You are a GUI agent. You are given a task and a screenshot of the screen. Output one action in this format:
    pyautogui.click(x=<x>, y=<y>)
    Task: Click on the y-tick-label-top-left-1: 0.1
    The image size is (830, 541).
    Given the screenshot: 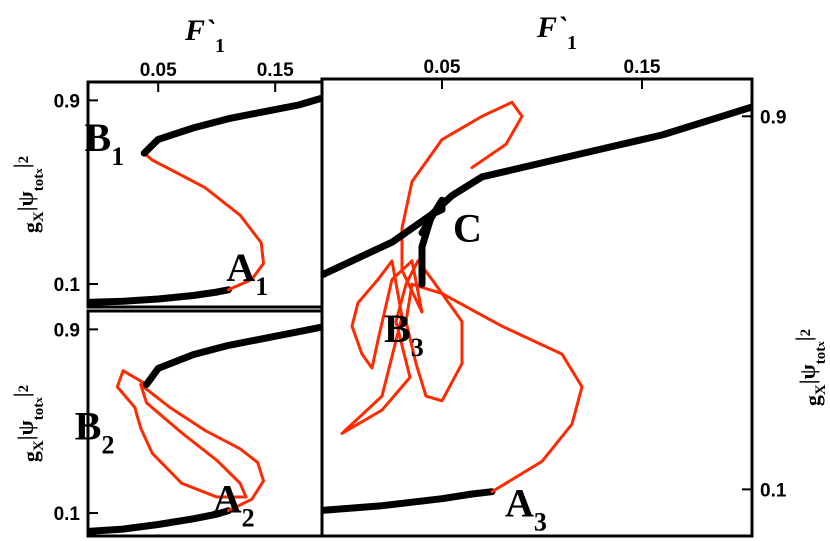 What is the action you would take?
    pyautogui.click(x=67, y=285)
    